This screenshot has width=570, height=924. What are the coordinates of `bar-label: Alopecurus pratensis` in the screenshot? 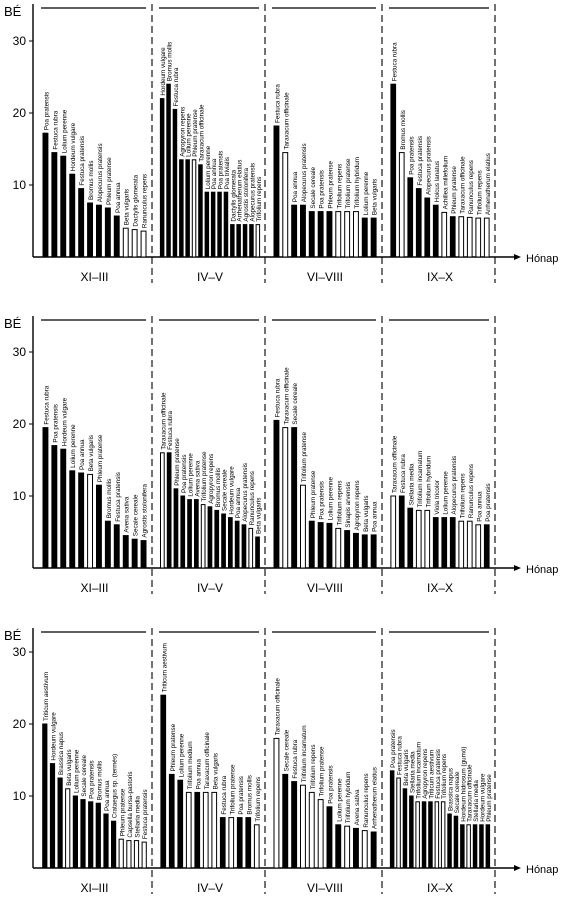 It's located at (428, 165).